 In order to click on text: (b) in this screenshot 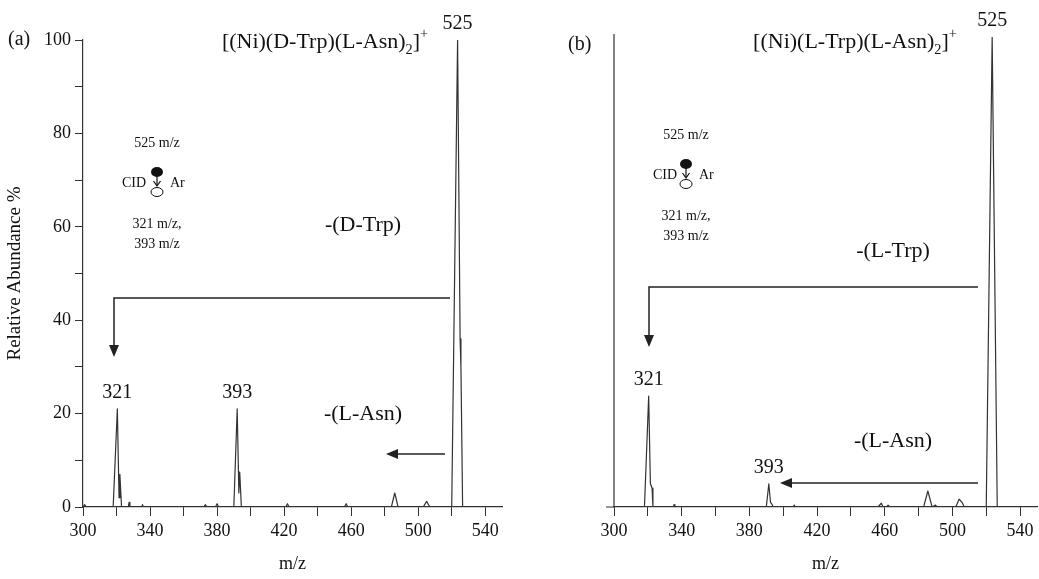, I will do `click(580, 44)`.